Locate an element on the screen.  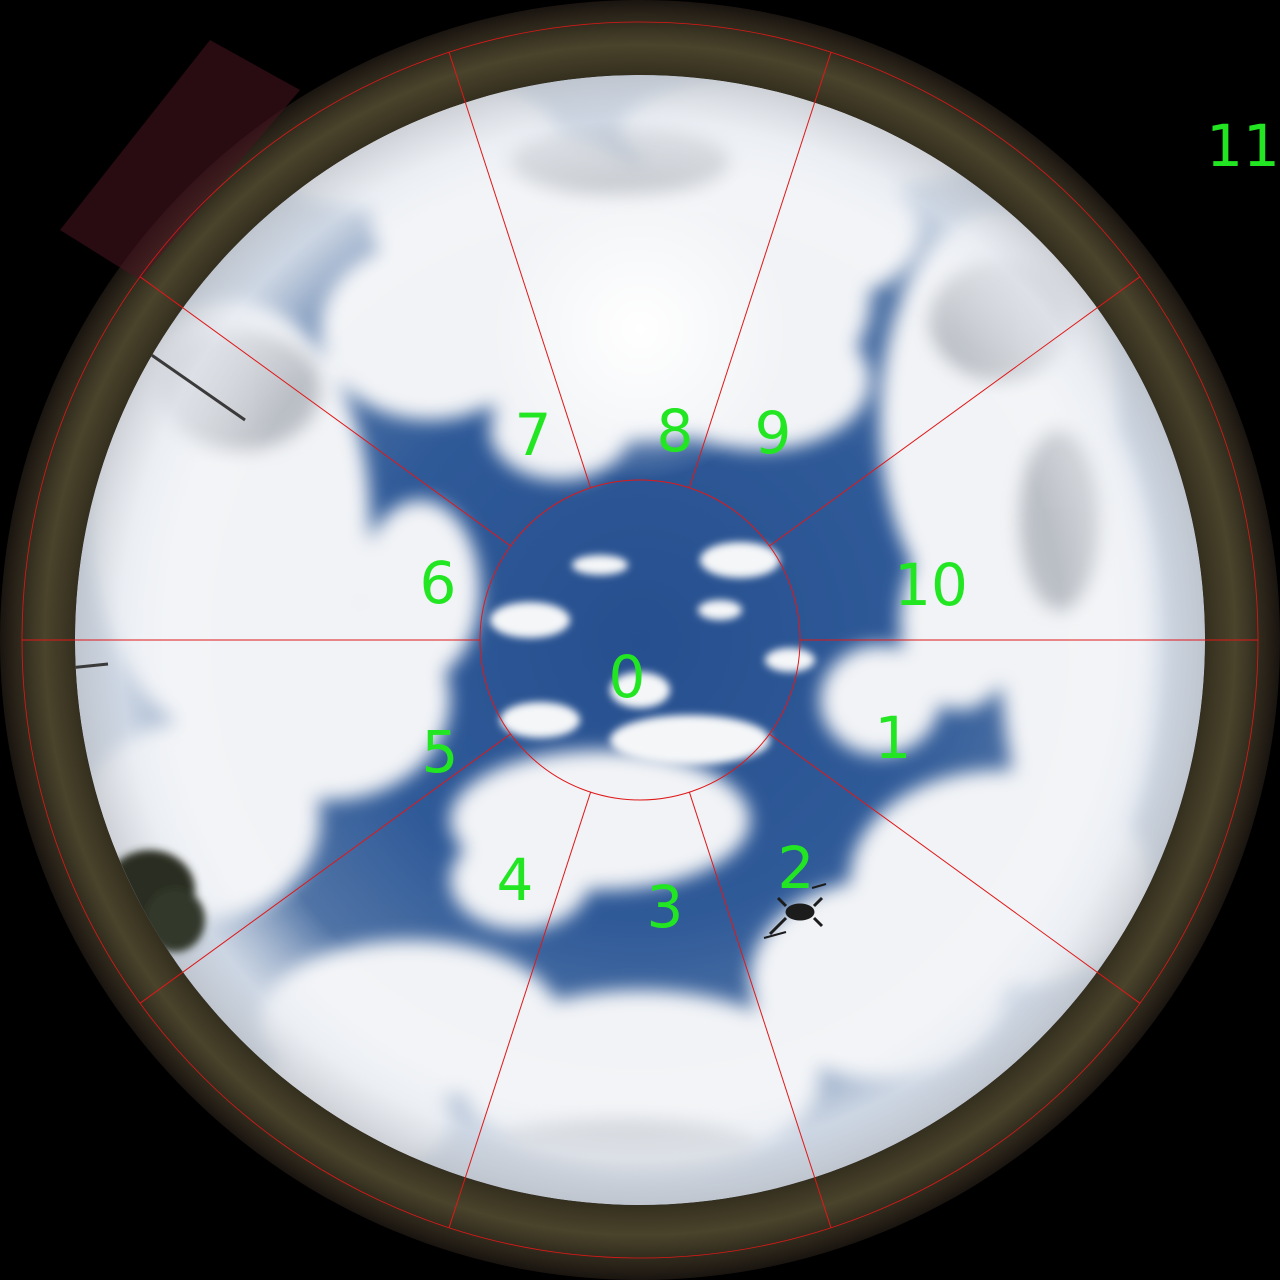
drone-icon is located at coordinates (795, 911).